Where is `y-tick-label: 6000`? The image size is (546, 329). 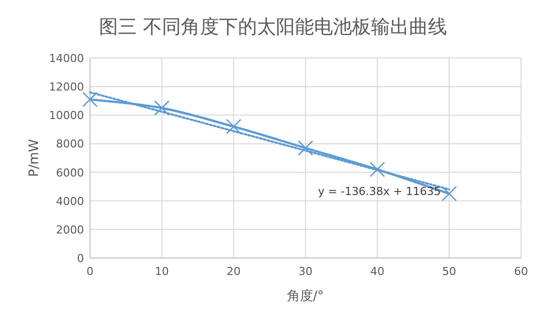 y-tick-label: 6000 is located at coordinates (70, 173).